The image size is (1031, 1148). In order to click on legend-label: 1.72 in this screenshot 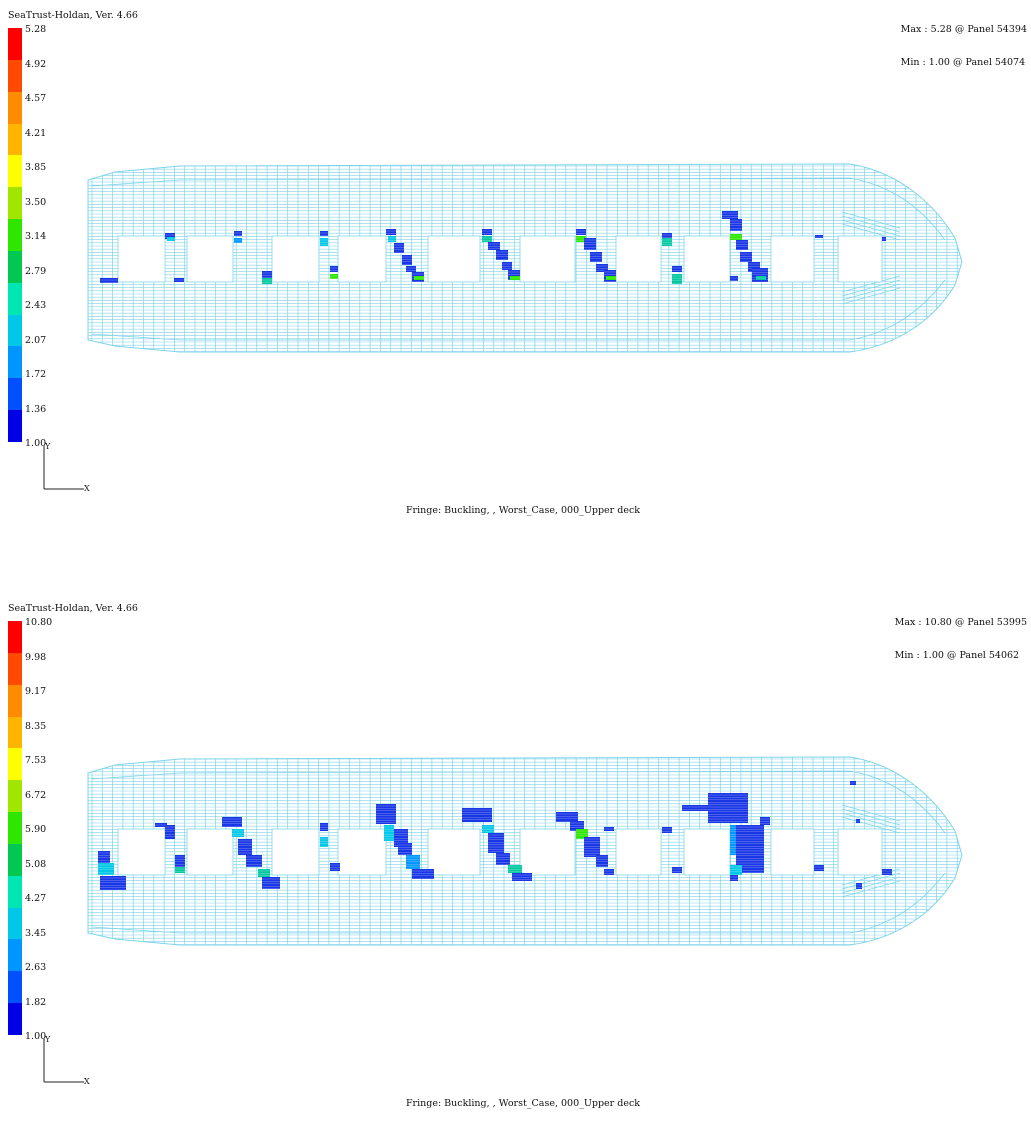, I will do `click(36, 374)`.